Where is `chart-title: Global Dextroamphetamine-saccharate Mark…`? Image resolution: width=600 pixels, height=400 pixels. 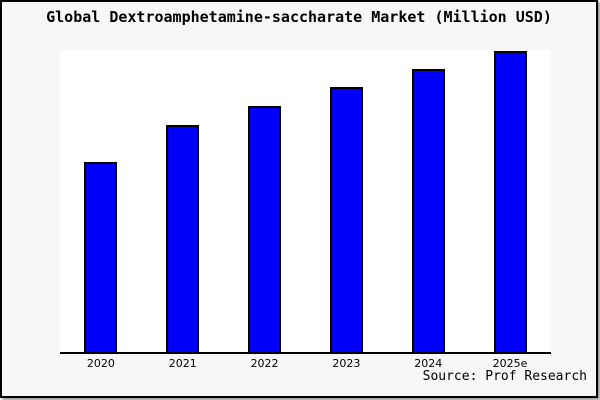
chart-title: Global Dextroamphetamine-saccharate Mark… is located at coordinates (299, 17).